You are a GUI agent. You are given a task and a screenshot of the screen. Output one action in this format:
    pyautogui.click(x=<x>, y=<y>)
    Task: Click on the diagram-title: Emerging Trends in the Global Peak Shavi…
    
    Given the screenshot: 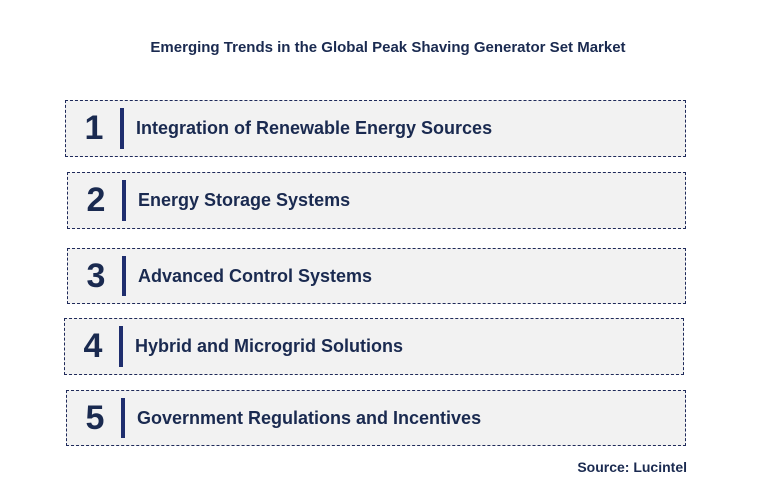 What is the action you would take?
    pyautogui.click(x=388, y=47)
    